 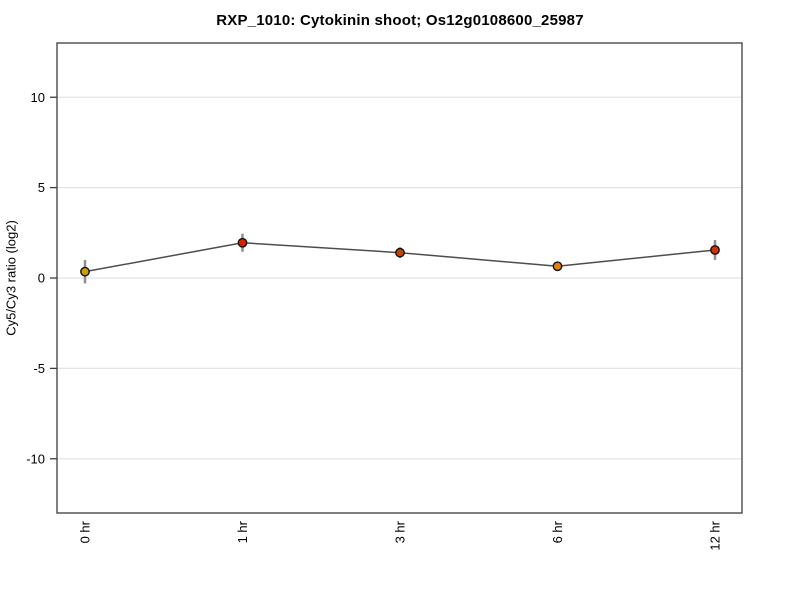 I want to click on y-tick-label: -10, so click(x=35, y=458).